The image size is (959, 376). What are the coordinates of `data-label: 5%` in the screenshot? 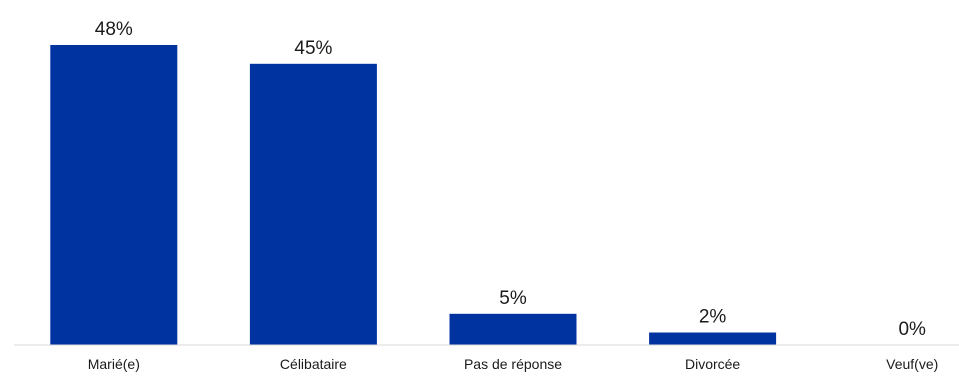 It's located at (513, 298).